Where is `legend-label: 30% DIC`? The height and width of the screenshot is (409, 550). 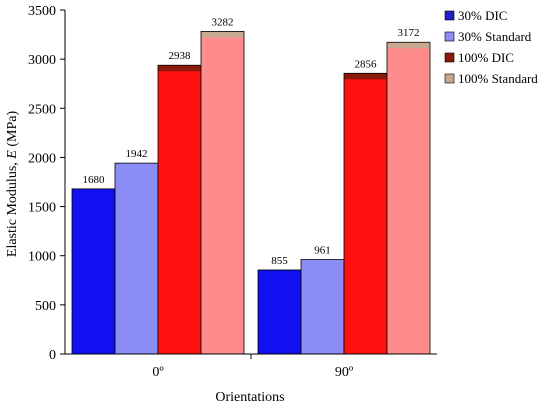
legend-label: 30% DIC is located at coordinates (482, 15).